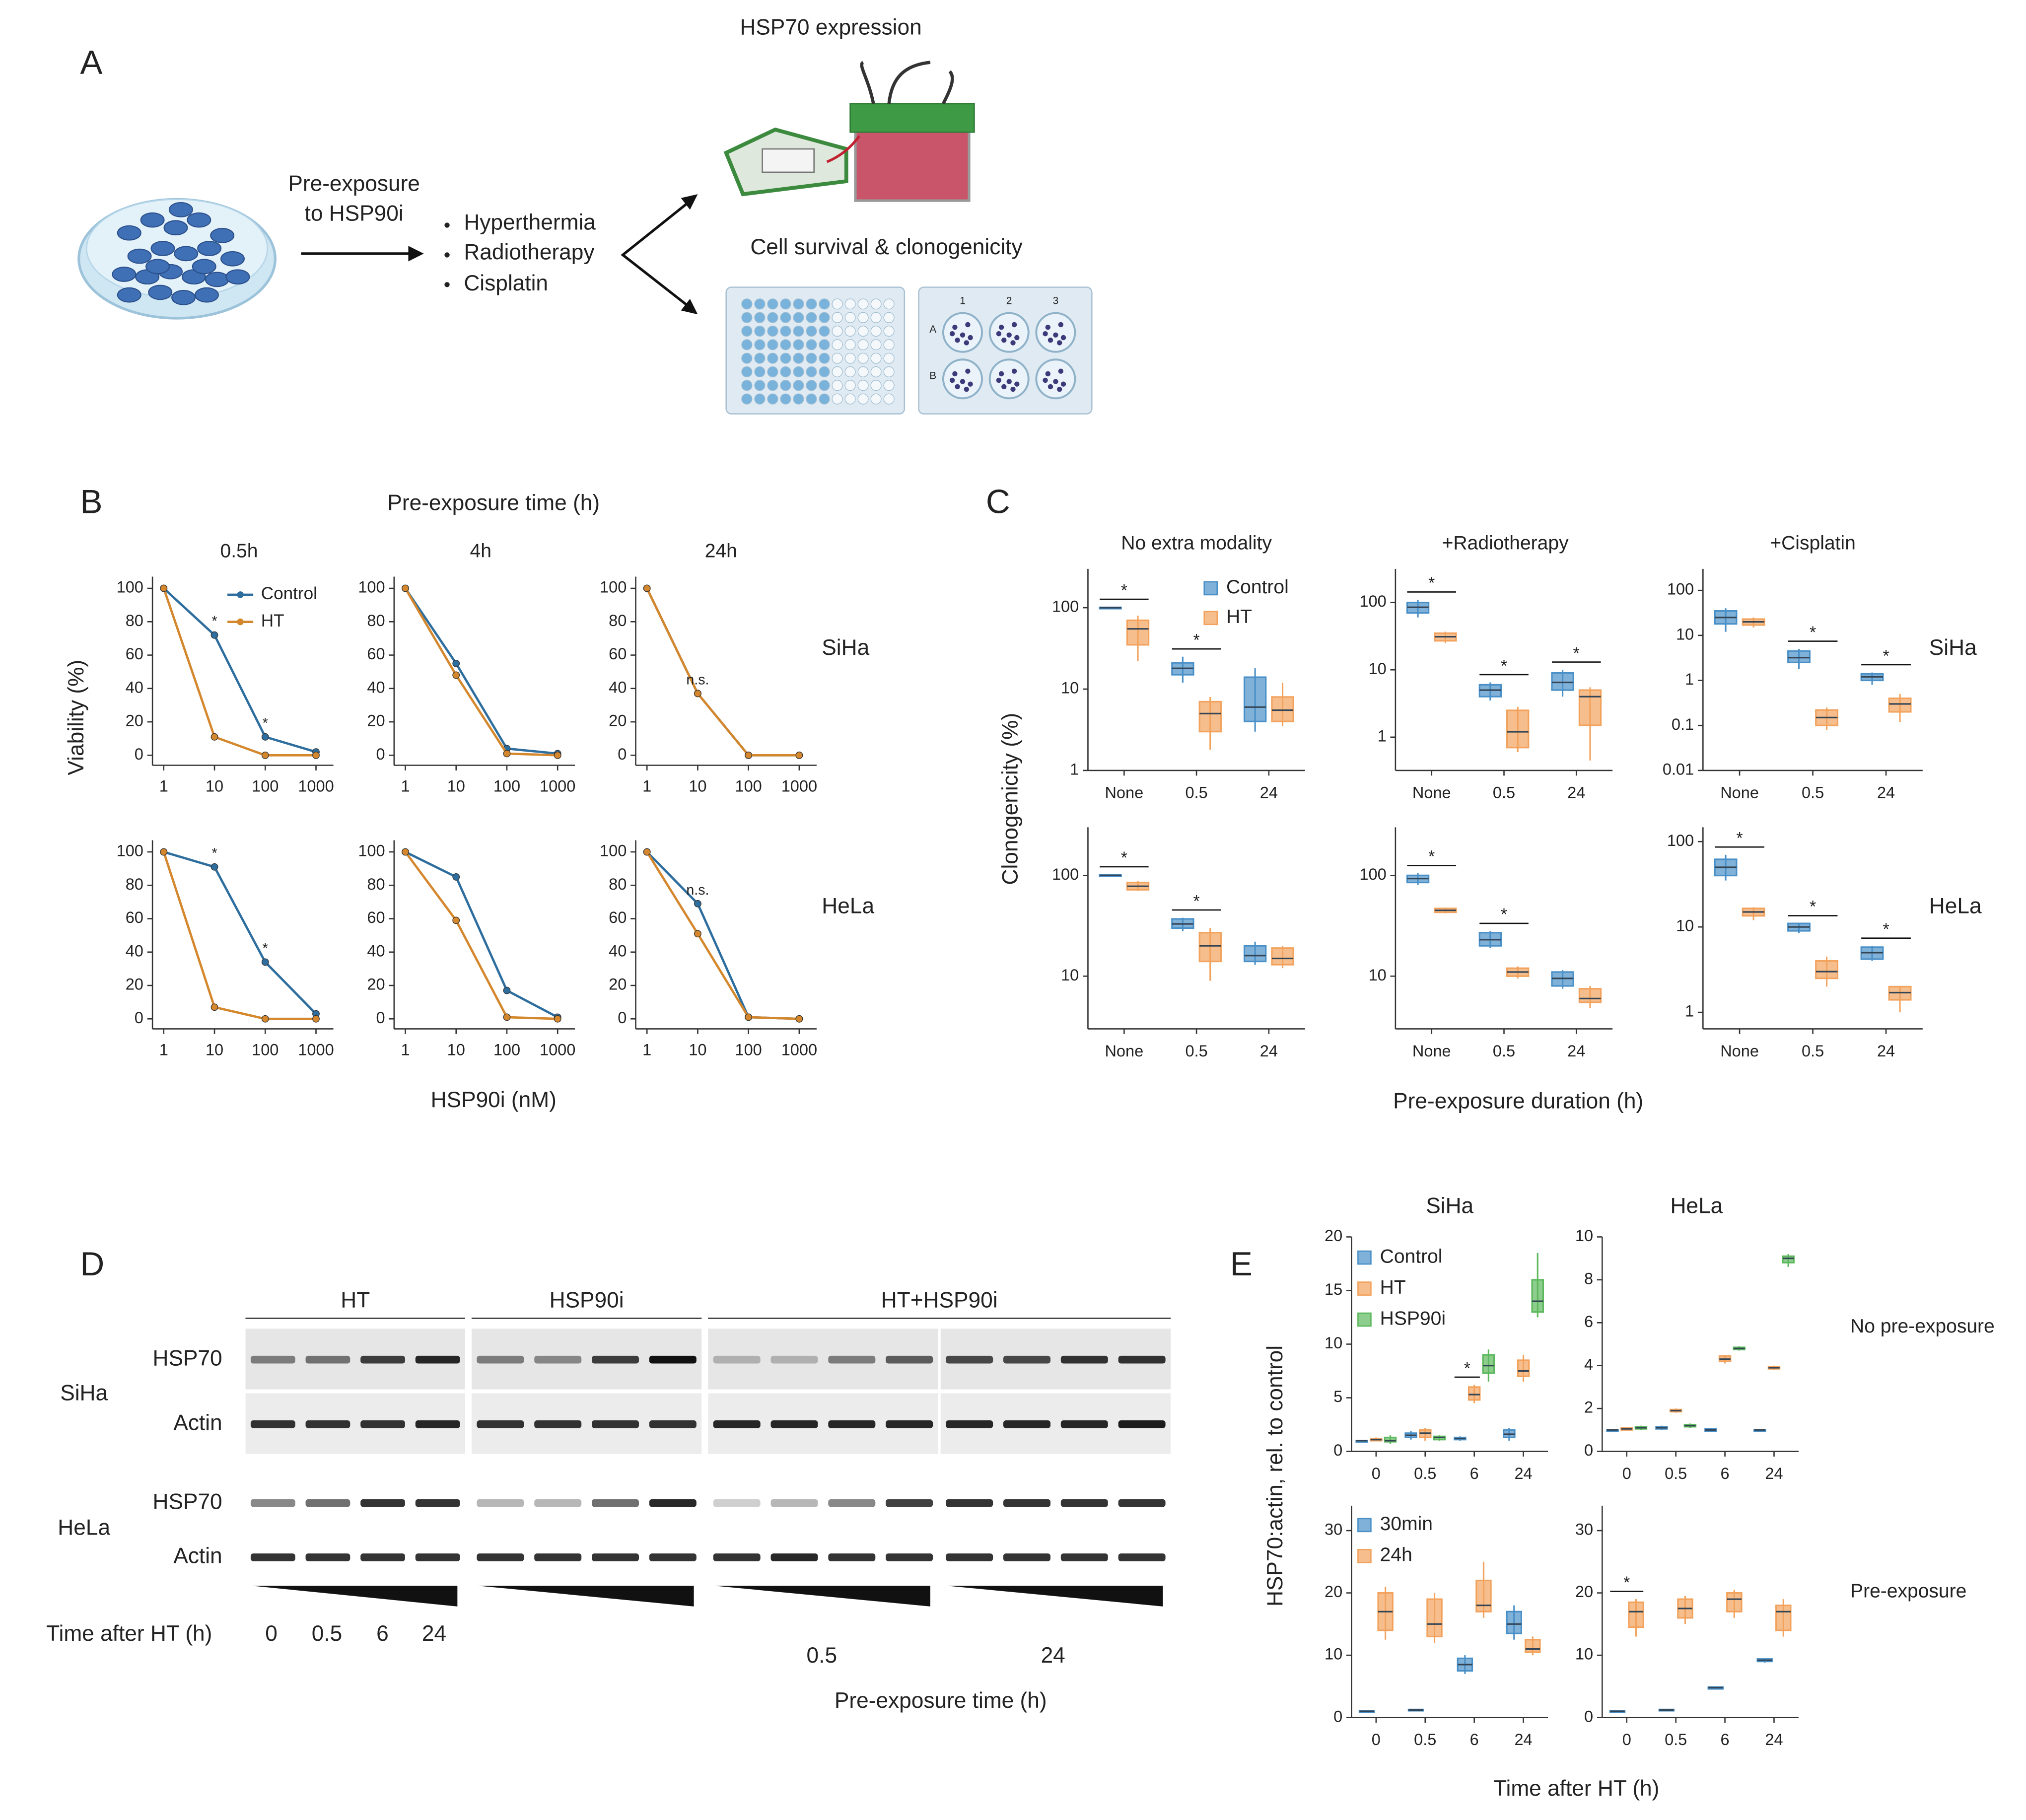  What do you see at coordinates (831, 27) in the screenshot?
I see `label: HSP70 expression` at bounding box center [831, 27].